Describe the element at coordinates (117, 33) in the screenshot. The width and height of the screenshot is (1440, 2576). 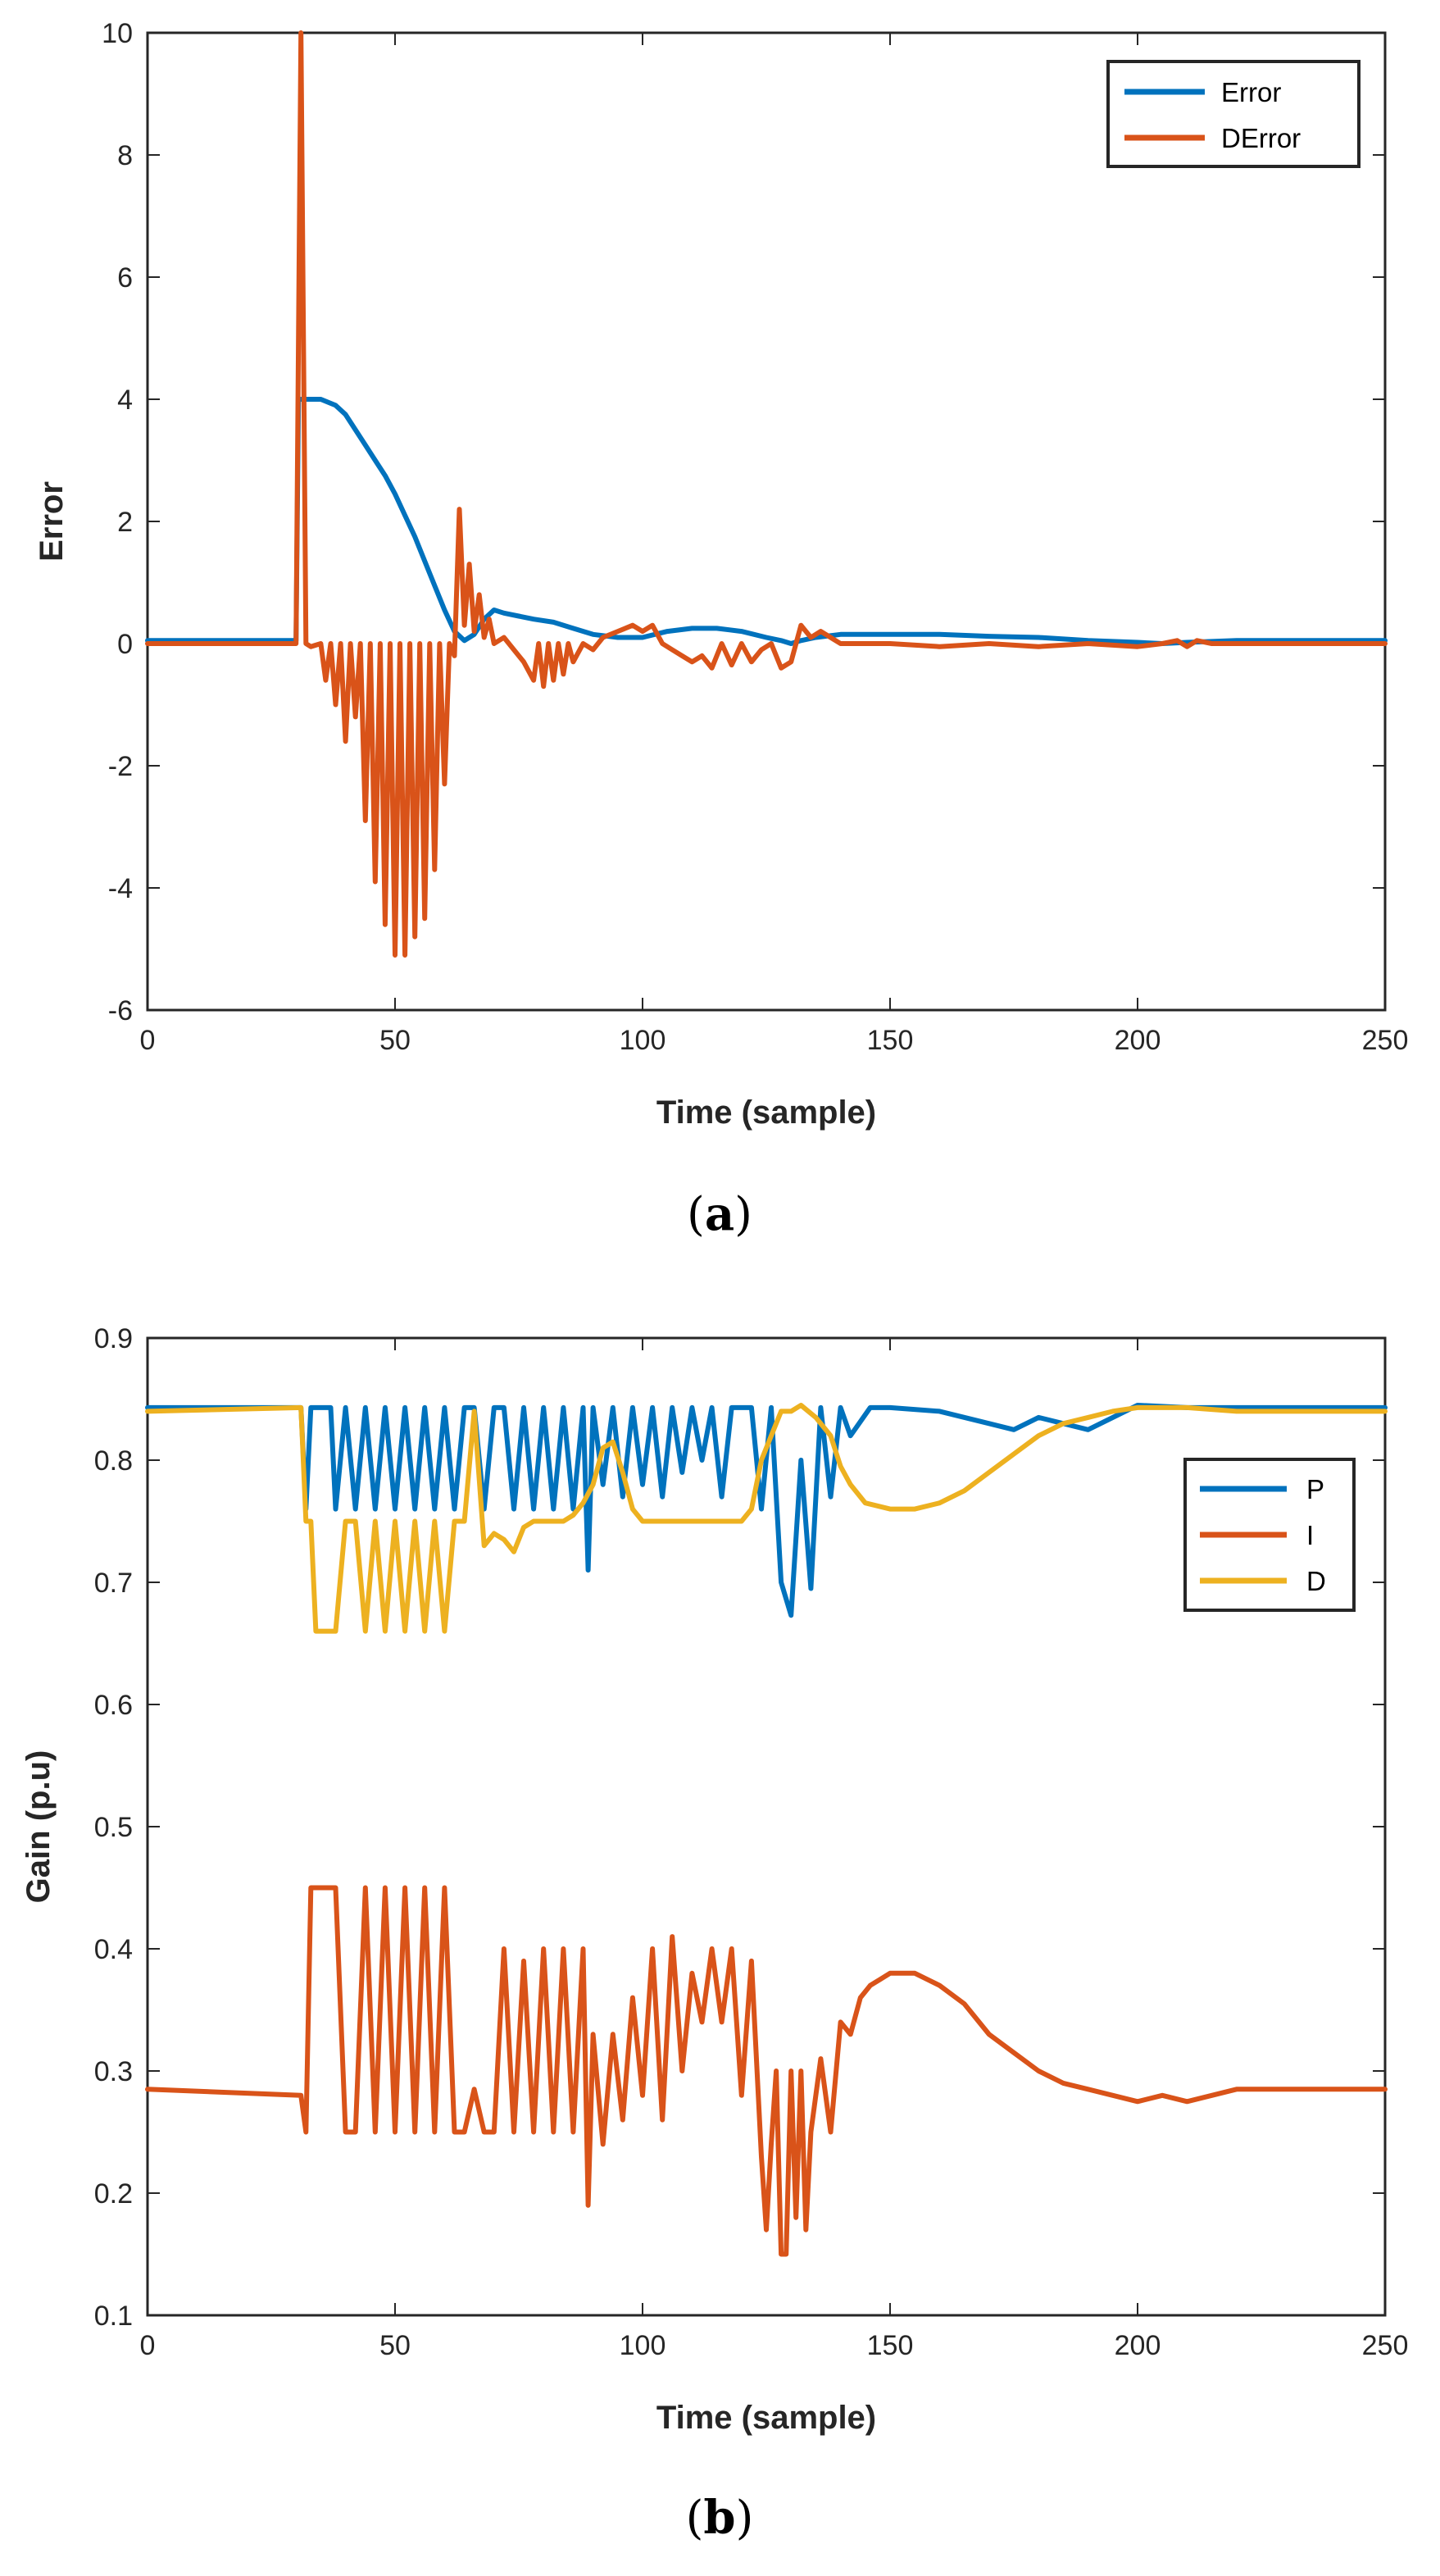
I see `panel-a-y-tick-label: 10` at that location.